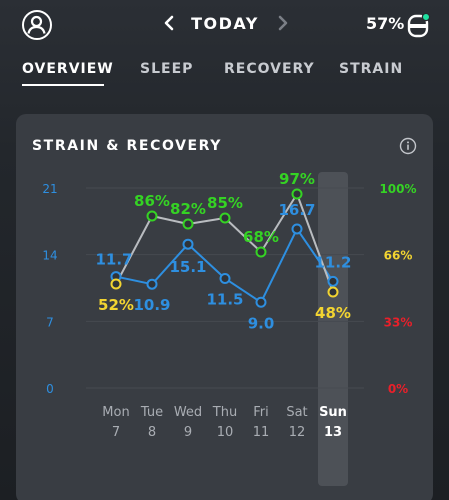 Image resolution: width=449 pixels, height=500 pixels. What do you see at coordinates (63, 85) in the screenshot?
I see `active-tab-indicator` at bounding box center [63, 85].